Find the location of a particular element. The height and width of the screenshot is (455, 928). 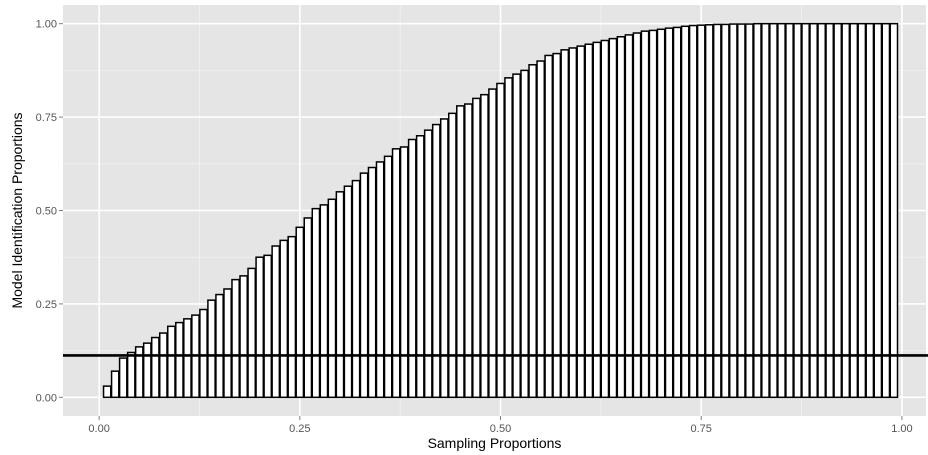

y-tick-label: 0.00 is located at coordinates (46, 398).